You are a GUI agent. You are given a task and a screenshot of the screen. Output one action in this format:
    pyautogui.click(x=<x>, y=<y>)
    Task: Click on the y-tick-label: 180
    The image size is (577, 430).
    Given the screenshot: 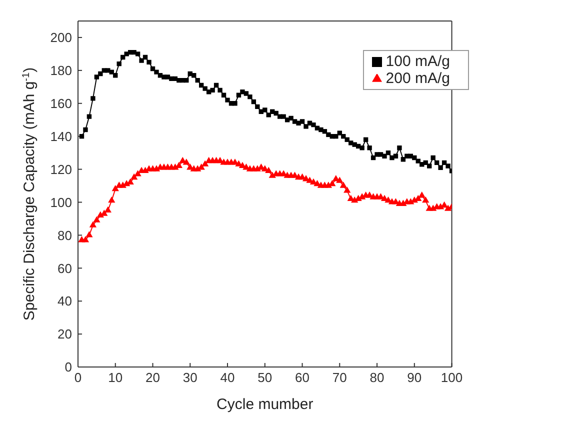 What is the action you would take?
    pyautogui.click(x=61, y=70)
    